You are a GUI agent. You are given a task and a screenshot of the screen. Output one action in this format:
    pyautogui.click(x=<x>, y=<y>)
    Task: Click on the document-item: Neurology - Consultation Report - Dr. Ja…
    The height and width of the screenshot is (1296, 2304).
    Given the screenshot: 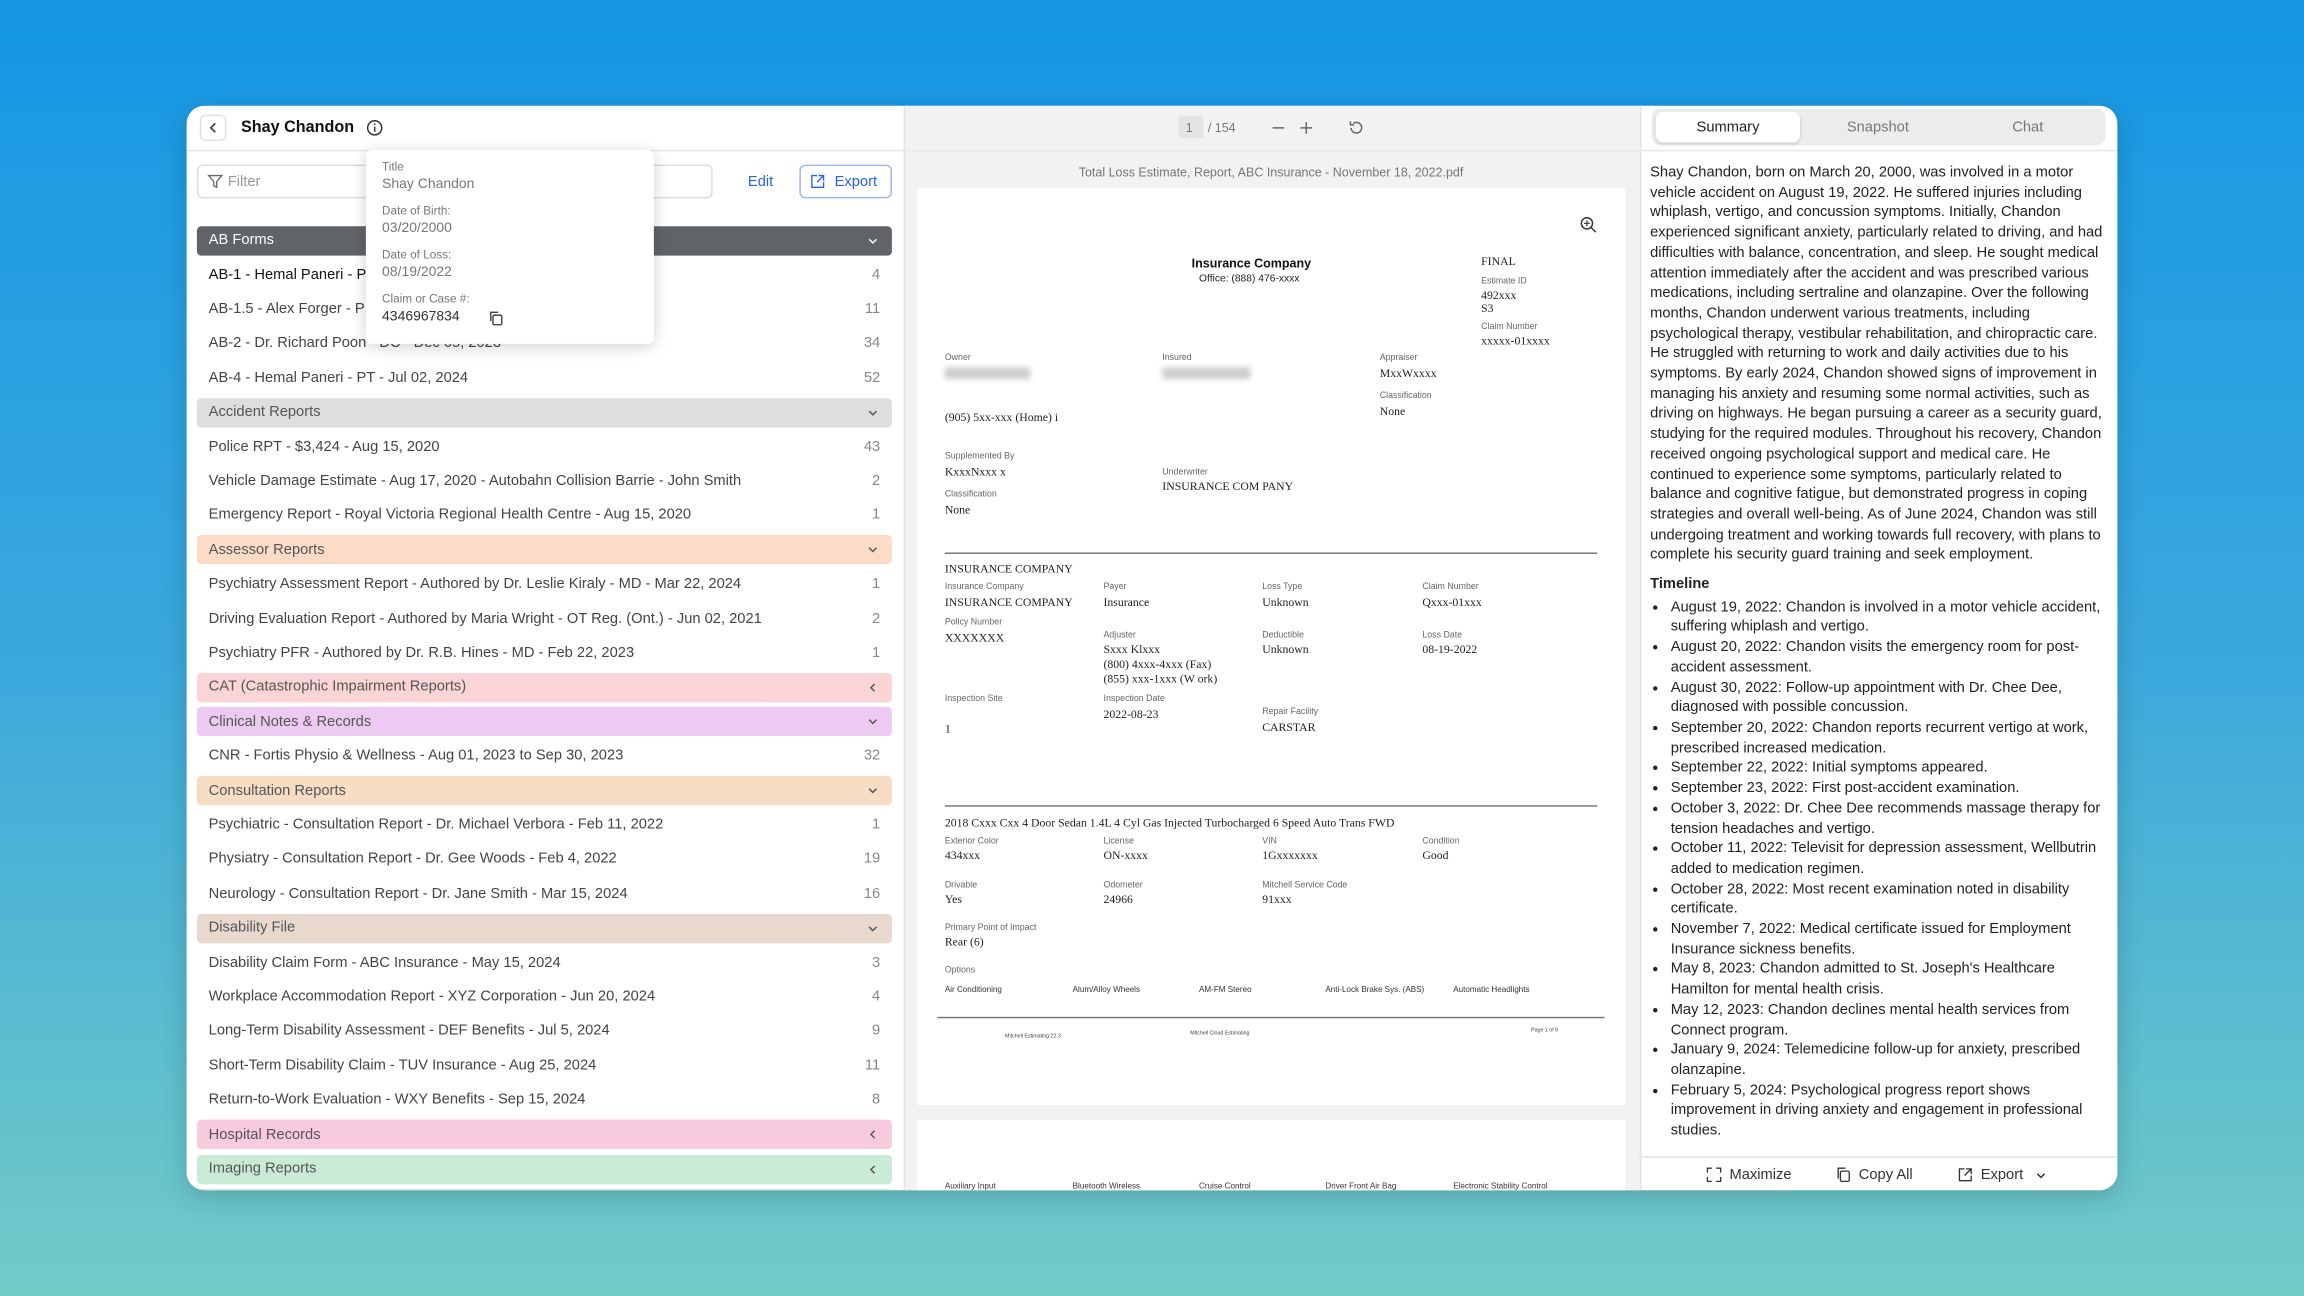 What is the action you would take?
    pyautogui.click(x=544, y=894)
    